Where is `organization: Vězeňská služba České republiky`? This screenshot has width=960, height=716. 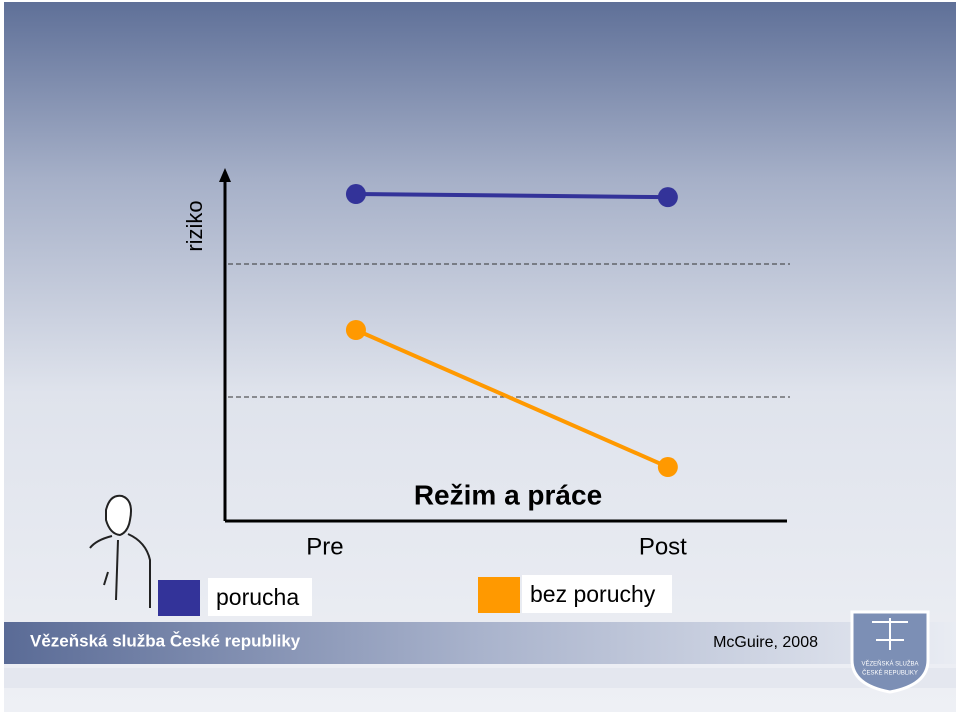
organization: Vězeňská služba České republiky is located at coordinates (165, 640).